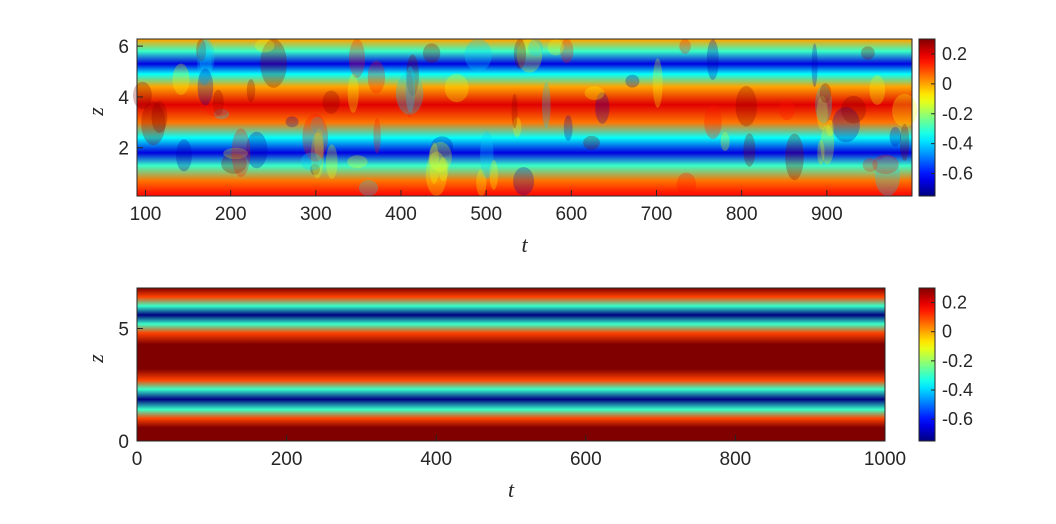  I want to click on top-colorbar-frame, so click(927, 117).